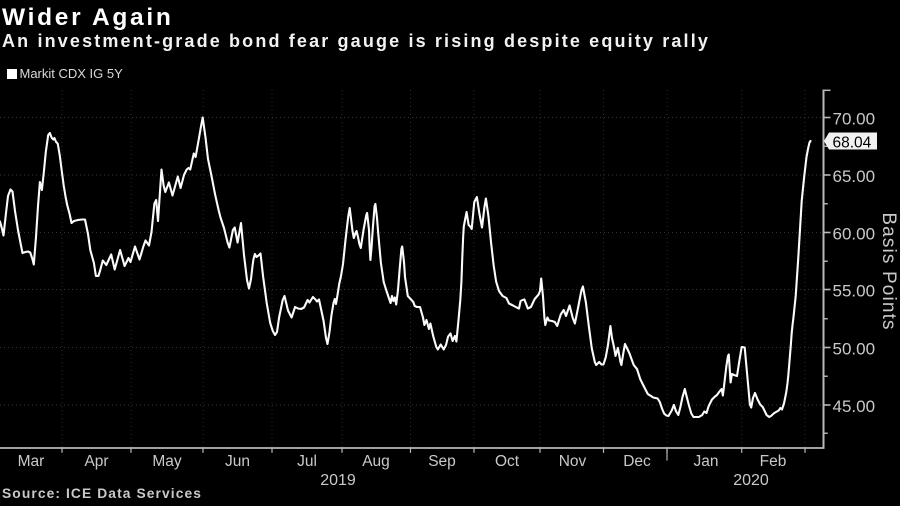  Describe the element at coordinates (854, 406) in the screenshot. I see `svg-text: 45.00` at that location.